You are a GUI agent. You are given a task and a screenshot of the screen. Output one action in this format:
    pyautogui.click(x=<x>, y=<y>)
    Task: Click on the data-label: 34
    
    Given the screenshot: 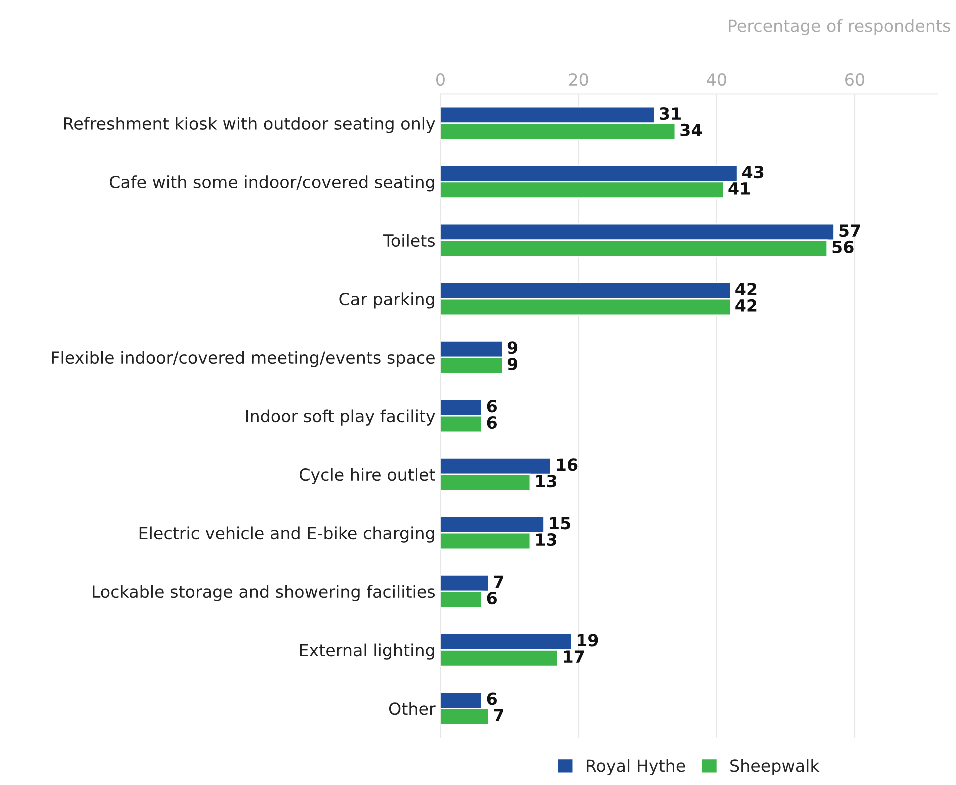 What is the action you would take?
    pyautogui.click(x=691, y=130)
    